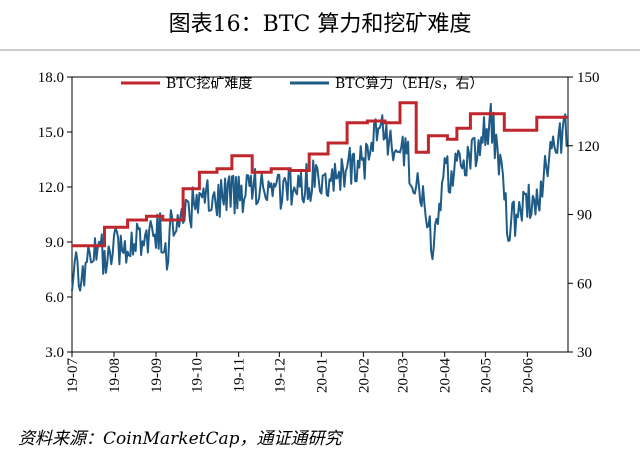  What do you see at coordinates (54, 353) in the screenshot?
I see `left-axis-tick-label: 3.0` at bounding box center [54, 353].